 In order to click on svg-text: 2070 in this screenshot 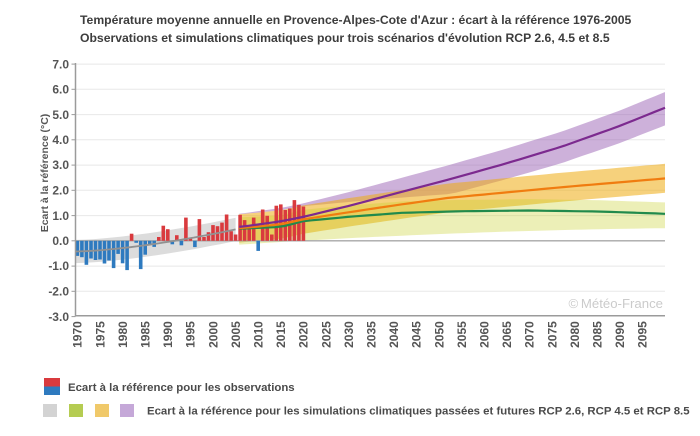, I will do `click(530, 334)`.